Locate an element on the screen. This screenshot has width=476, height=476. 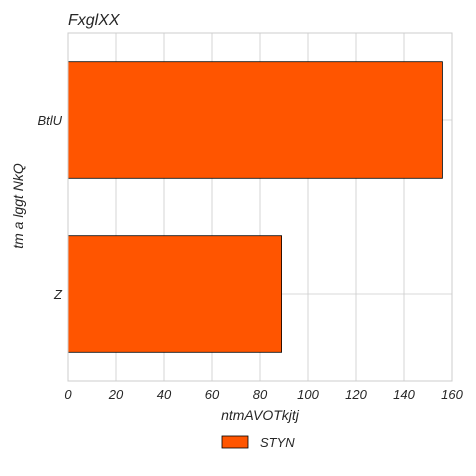
x-axis-label: ntmAVOTkjtj is located at coordinates (260, 415).